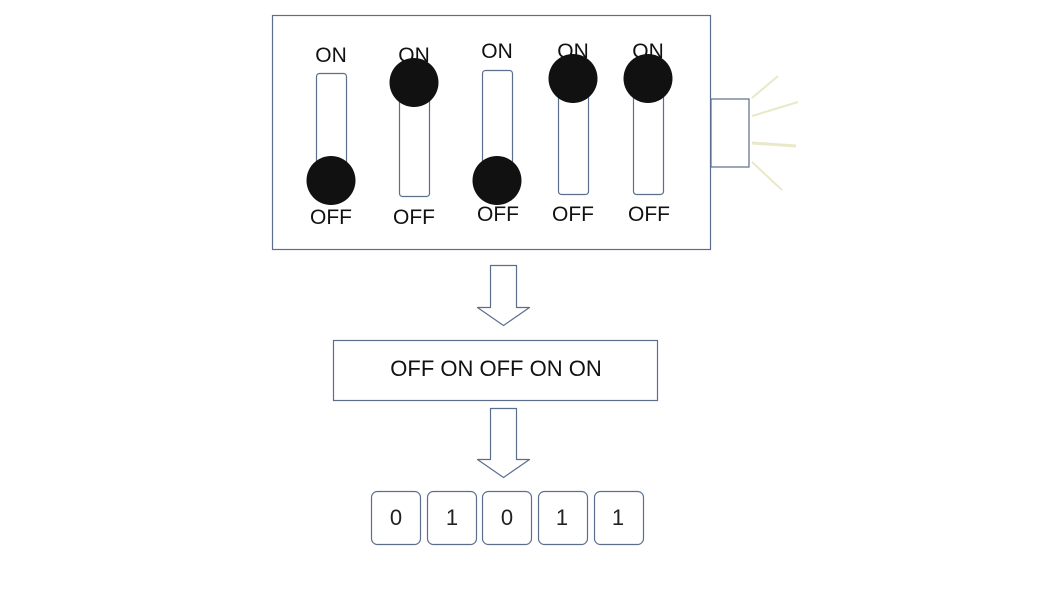 The height and width of the screenshot is (595, 1058). I want to click on dip-switch-4: ON OFF, so click(573, 133).